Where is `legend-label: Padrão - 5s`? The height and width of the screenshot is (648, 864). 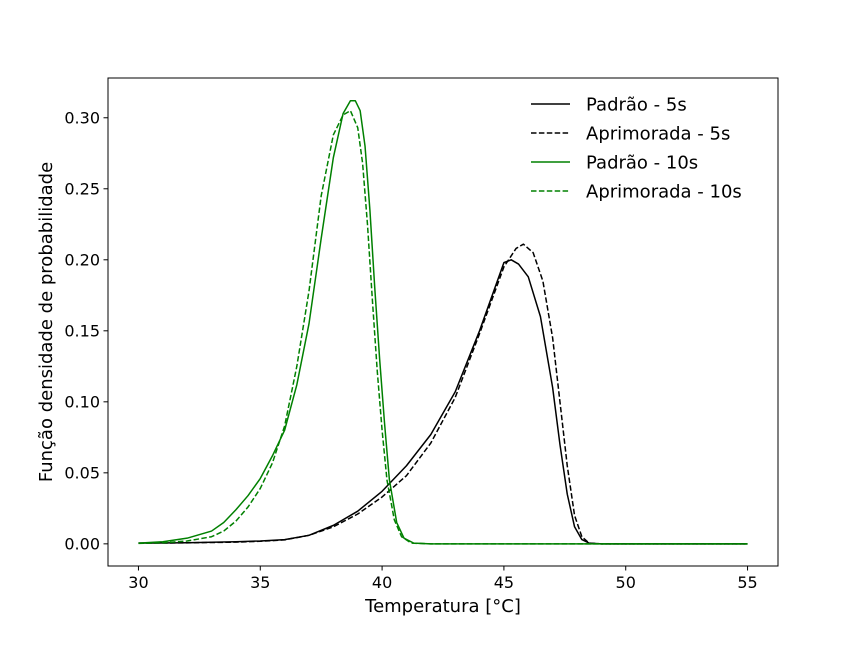 legend-label: Padrão - 5s is located at coordinates (636, 105).